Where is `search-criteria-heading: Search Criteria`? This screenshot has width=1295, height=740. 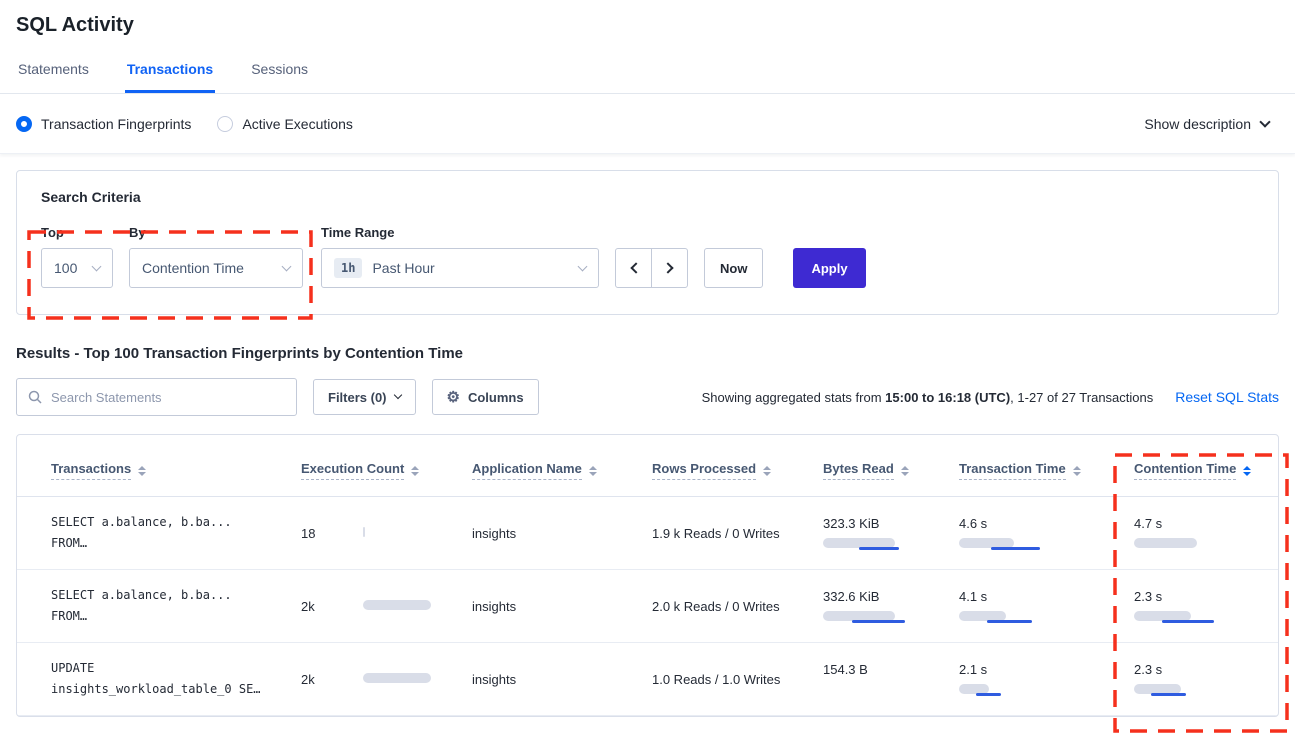 search-criteria-heading: Search Criteria is located at coordinates (91, 197).